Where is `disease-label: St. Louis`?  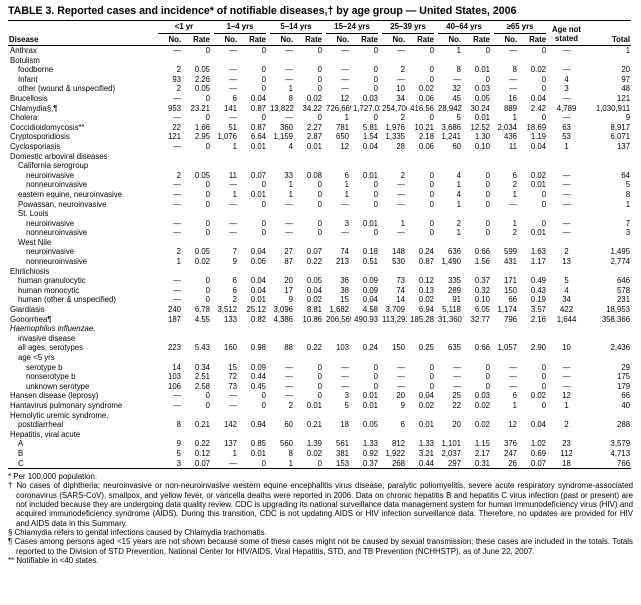 disease-label: St. Louis is located at coordinates (33, 214).